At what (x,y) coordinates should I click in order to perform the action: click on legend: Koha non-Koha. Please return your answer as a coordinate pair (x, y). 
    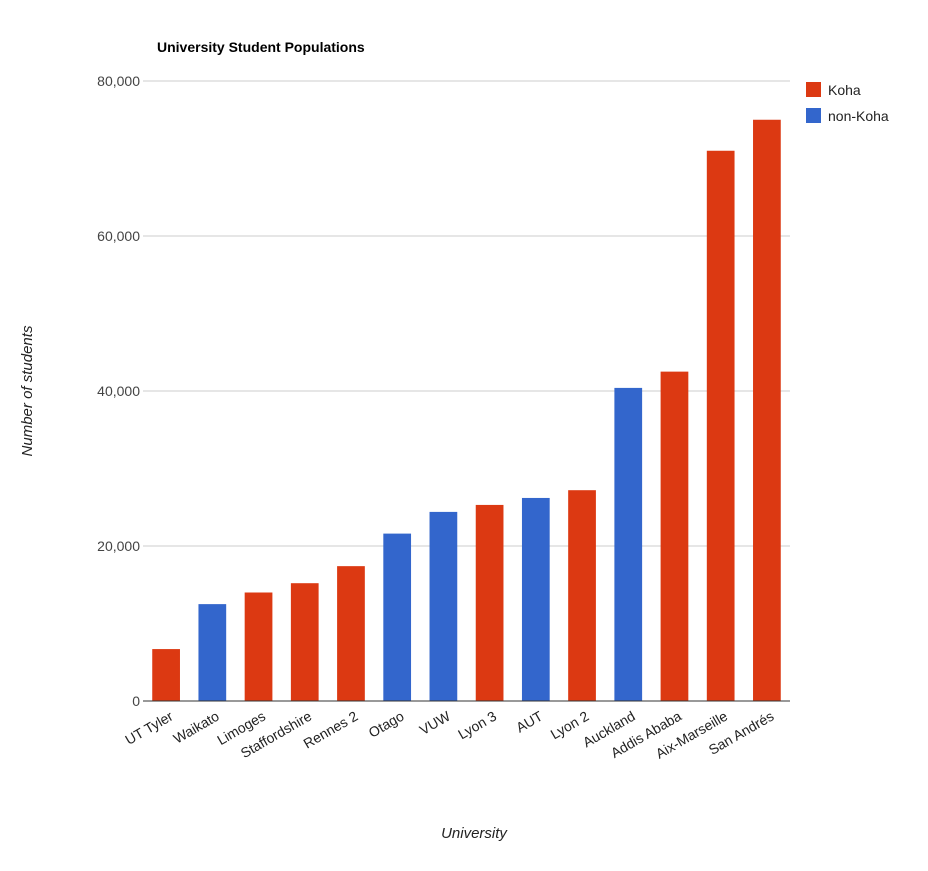
    Looking at the image, I should click on (847, 103).